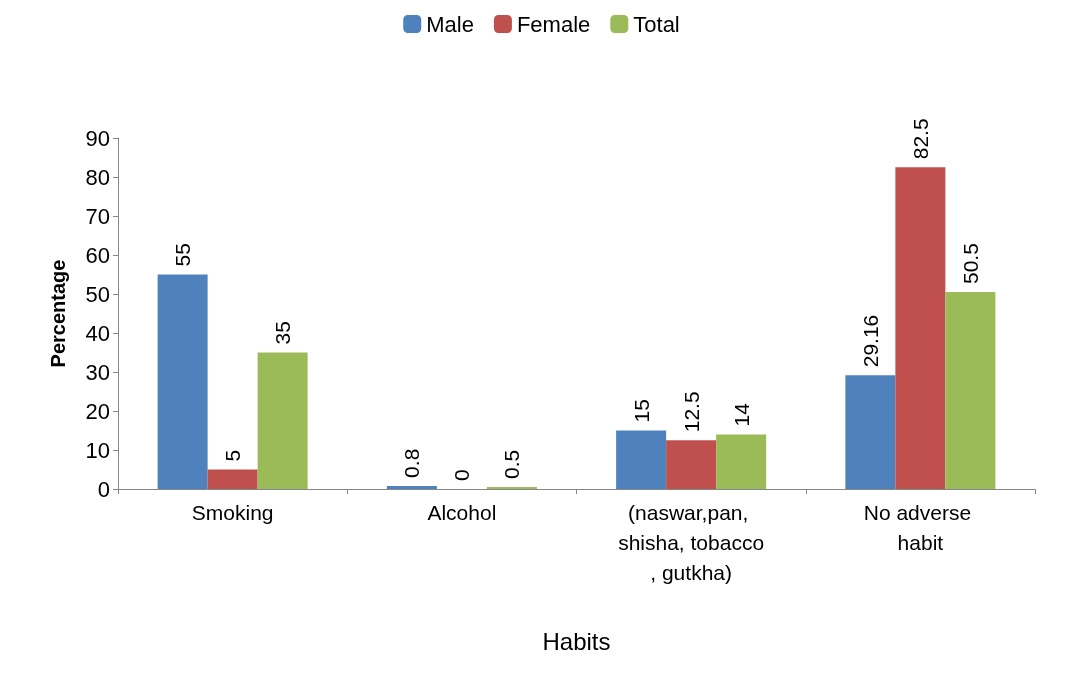 Image resolution: width=1083 pixels, height=687 pixels. I want to click on x-tick-label: Alcohol, so click(462, 512).